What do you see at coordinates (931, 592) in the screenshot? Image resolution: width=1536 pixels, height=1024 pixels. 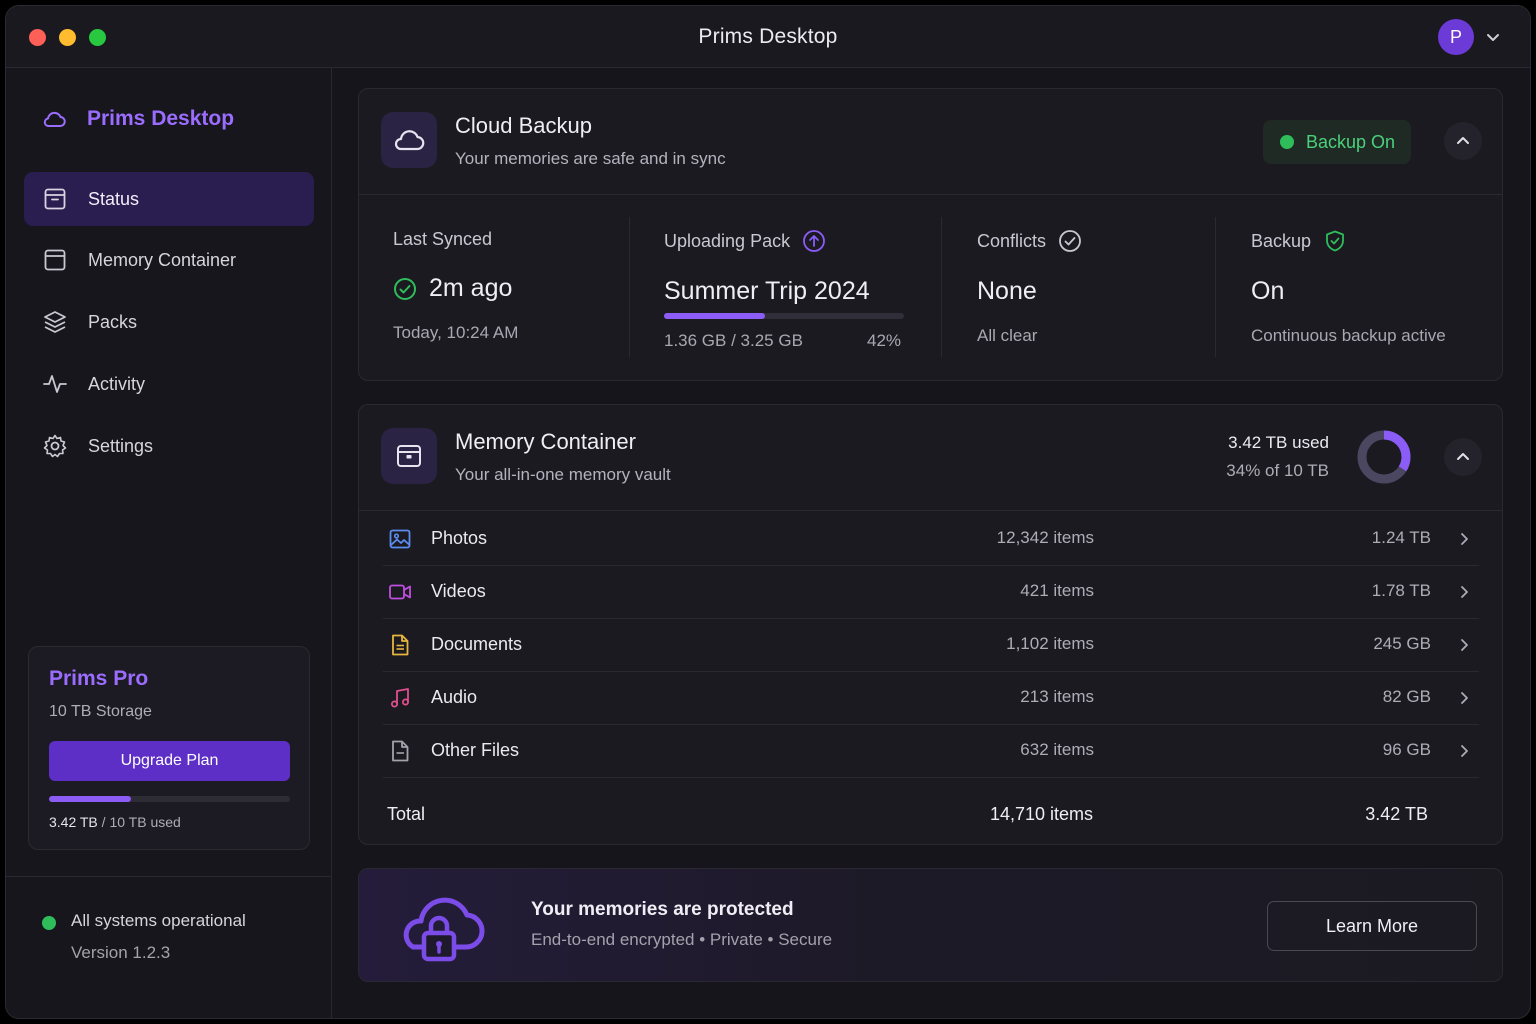 I see `list-item-videos: Videos 421 items 1.78 TB` at bounding box center [931, 592].